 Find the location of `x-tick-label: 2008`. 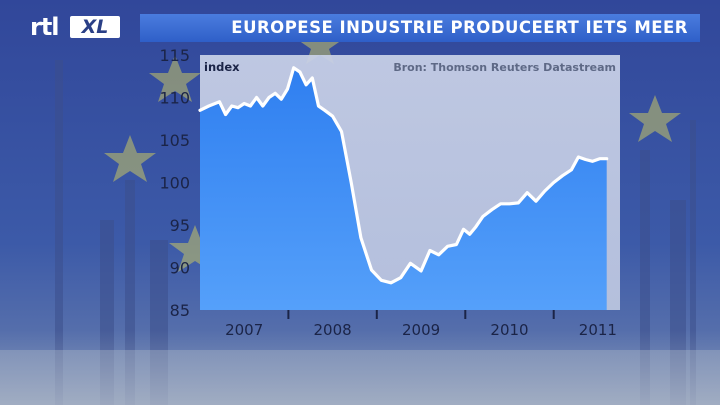

x-tick-label: 2008 is located at coordinates (333, 330).